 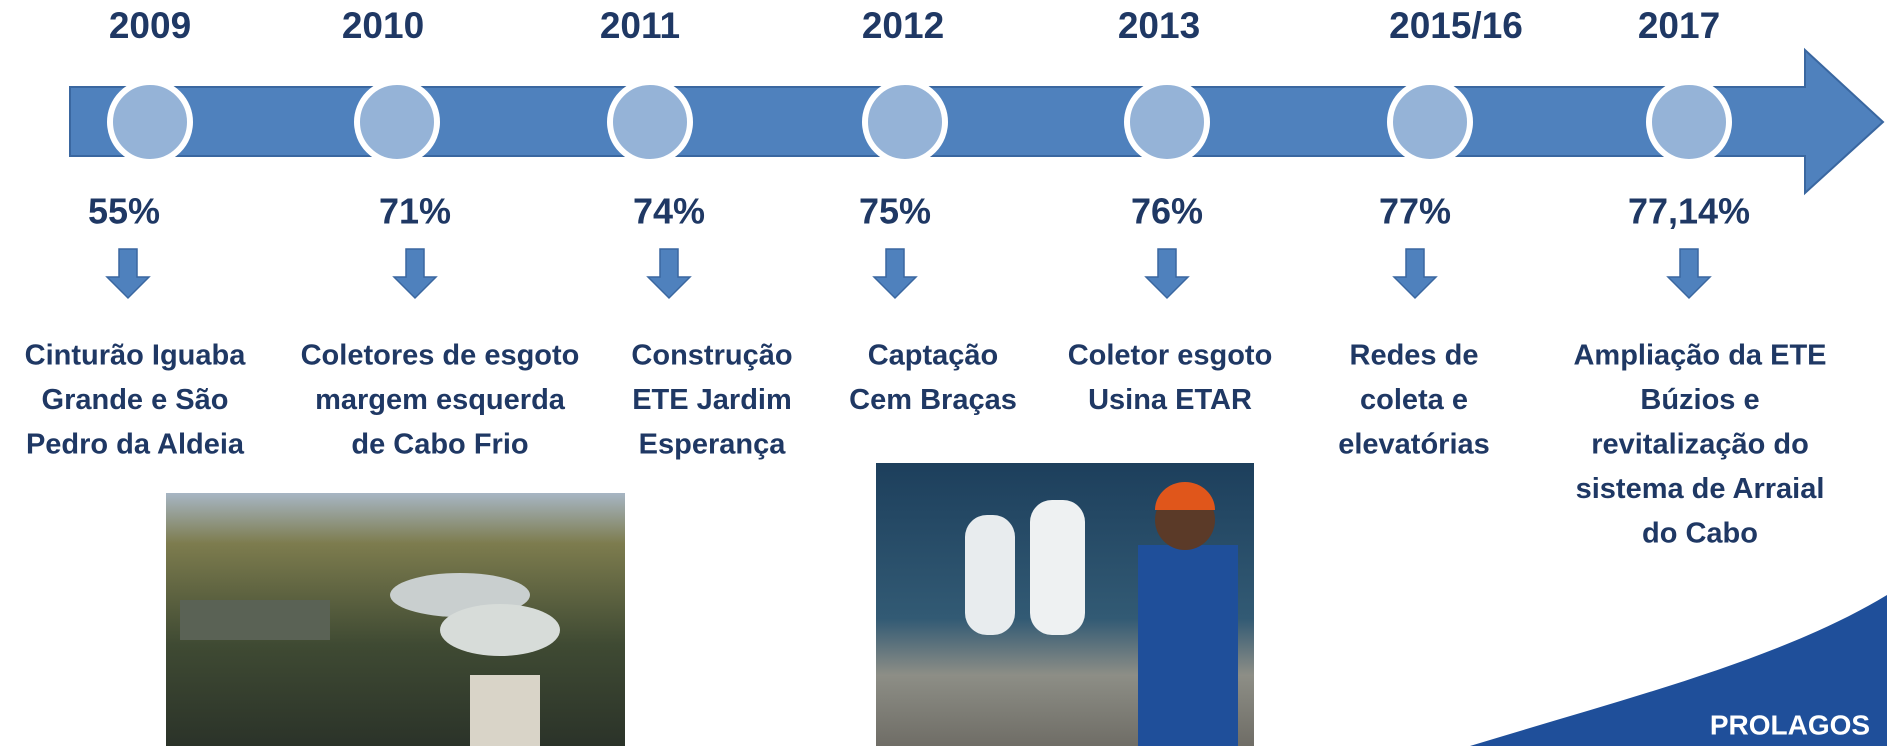 I want to click on logo-text: PROLAGOS, so click(x=1790, y=724).